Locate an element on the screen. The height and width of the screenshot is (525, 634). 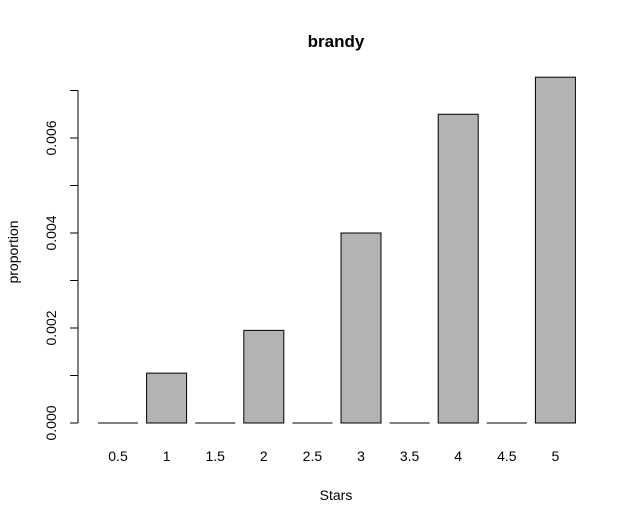
y-tick-label: 0.002 is located at coordinates (51, 327).